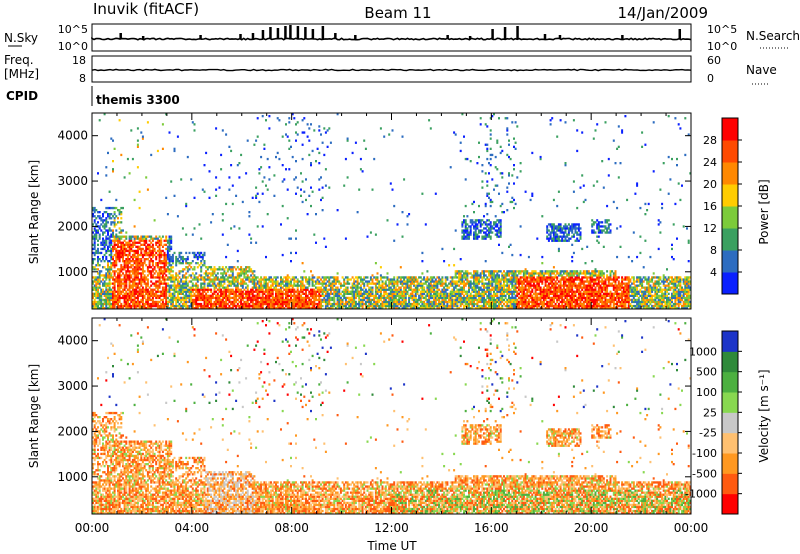  What do you see at coordinates (22, 96) in the screenshot?
I see `cpid-label: CPID` at bounding box center [22, 96].